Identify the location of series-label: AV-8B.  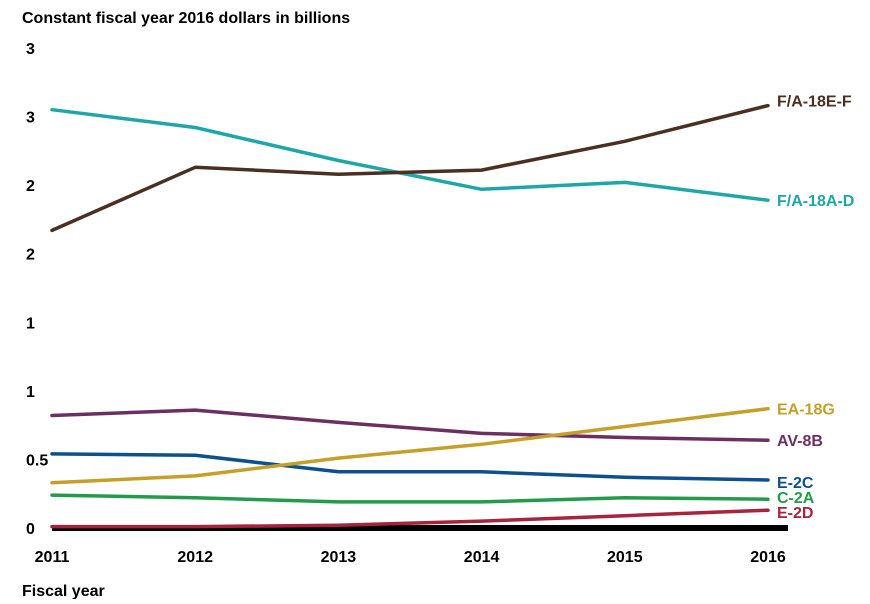
(800, 441).